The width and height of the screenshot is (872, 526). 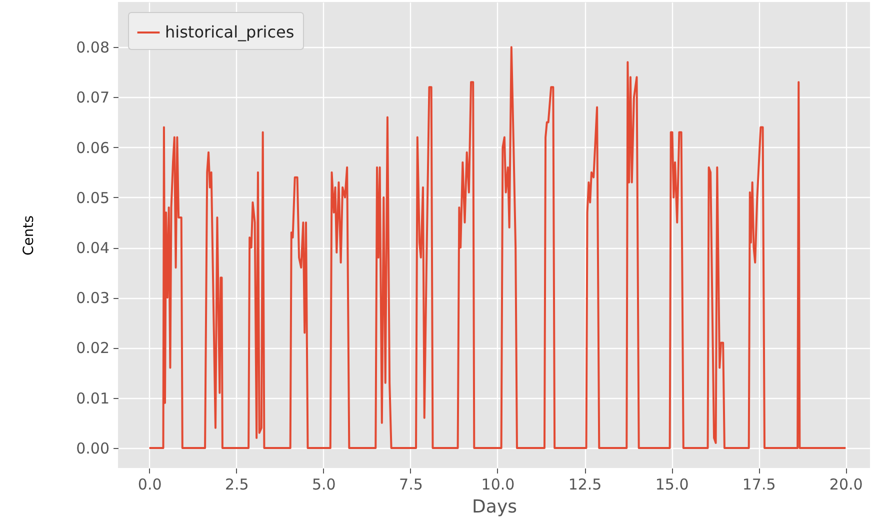 I want to click on y-tick-label: 0.05, so click(x=93, y=197).